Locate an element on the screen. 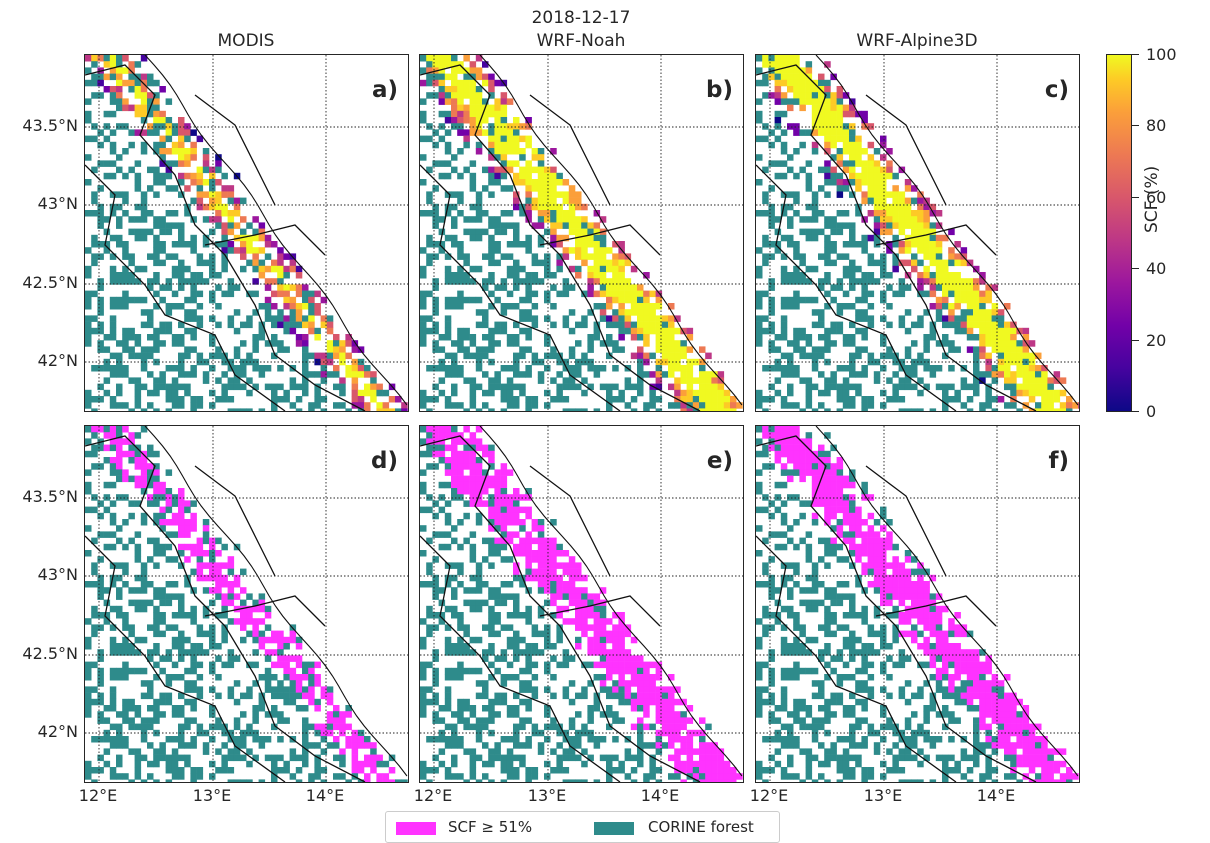 Image resolution: width=1210 pixels, height=843 pixels. y-tick-top-43.5: 43.5°N is located at coordinates (50, 125).